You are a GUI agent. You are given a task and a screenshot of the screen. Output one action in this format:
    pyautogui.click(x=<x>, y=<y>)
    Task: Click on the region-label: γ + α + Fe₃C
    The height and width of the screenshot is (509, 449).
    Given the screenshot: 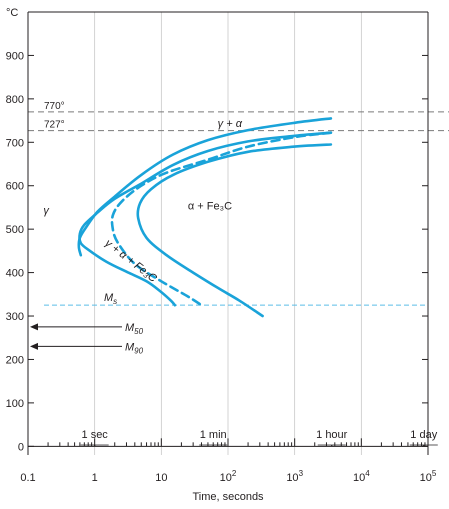 What is the action you would take?
    pyautogui.click(x=131, y=261)
    